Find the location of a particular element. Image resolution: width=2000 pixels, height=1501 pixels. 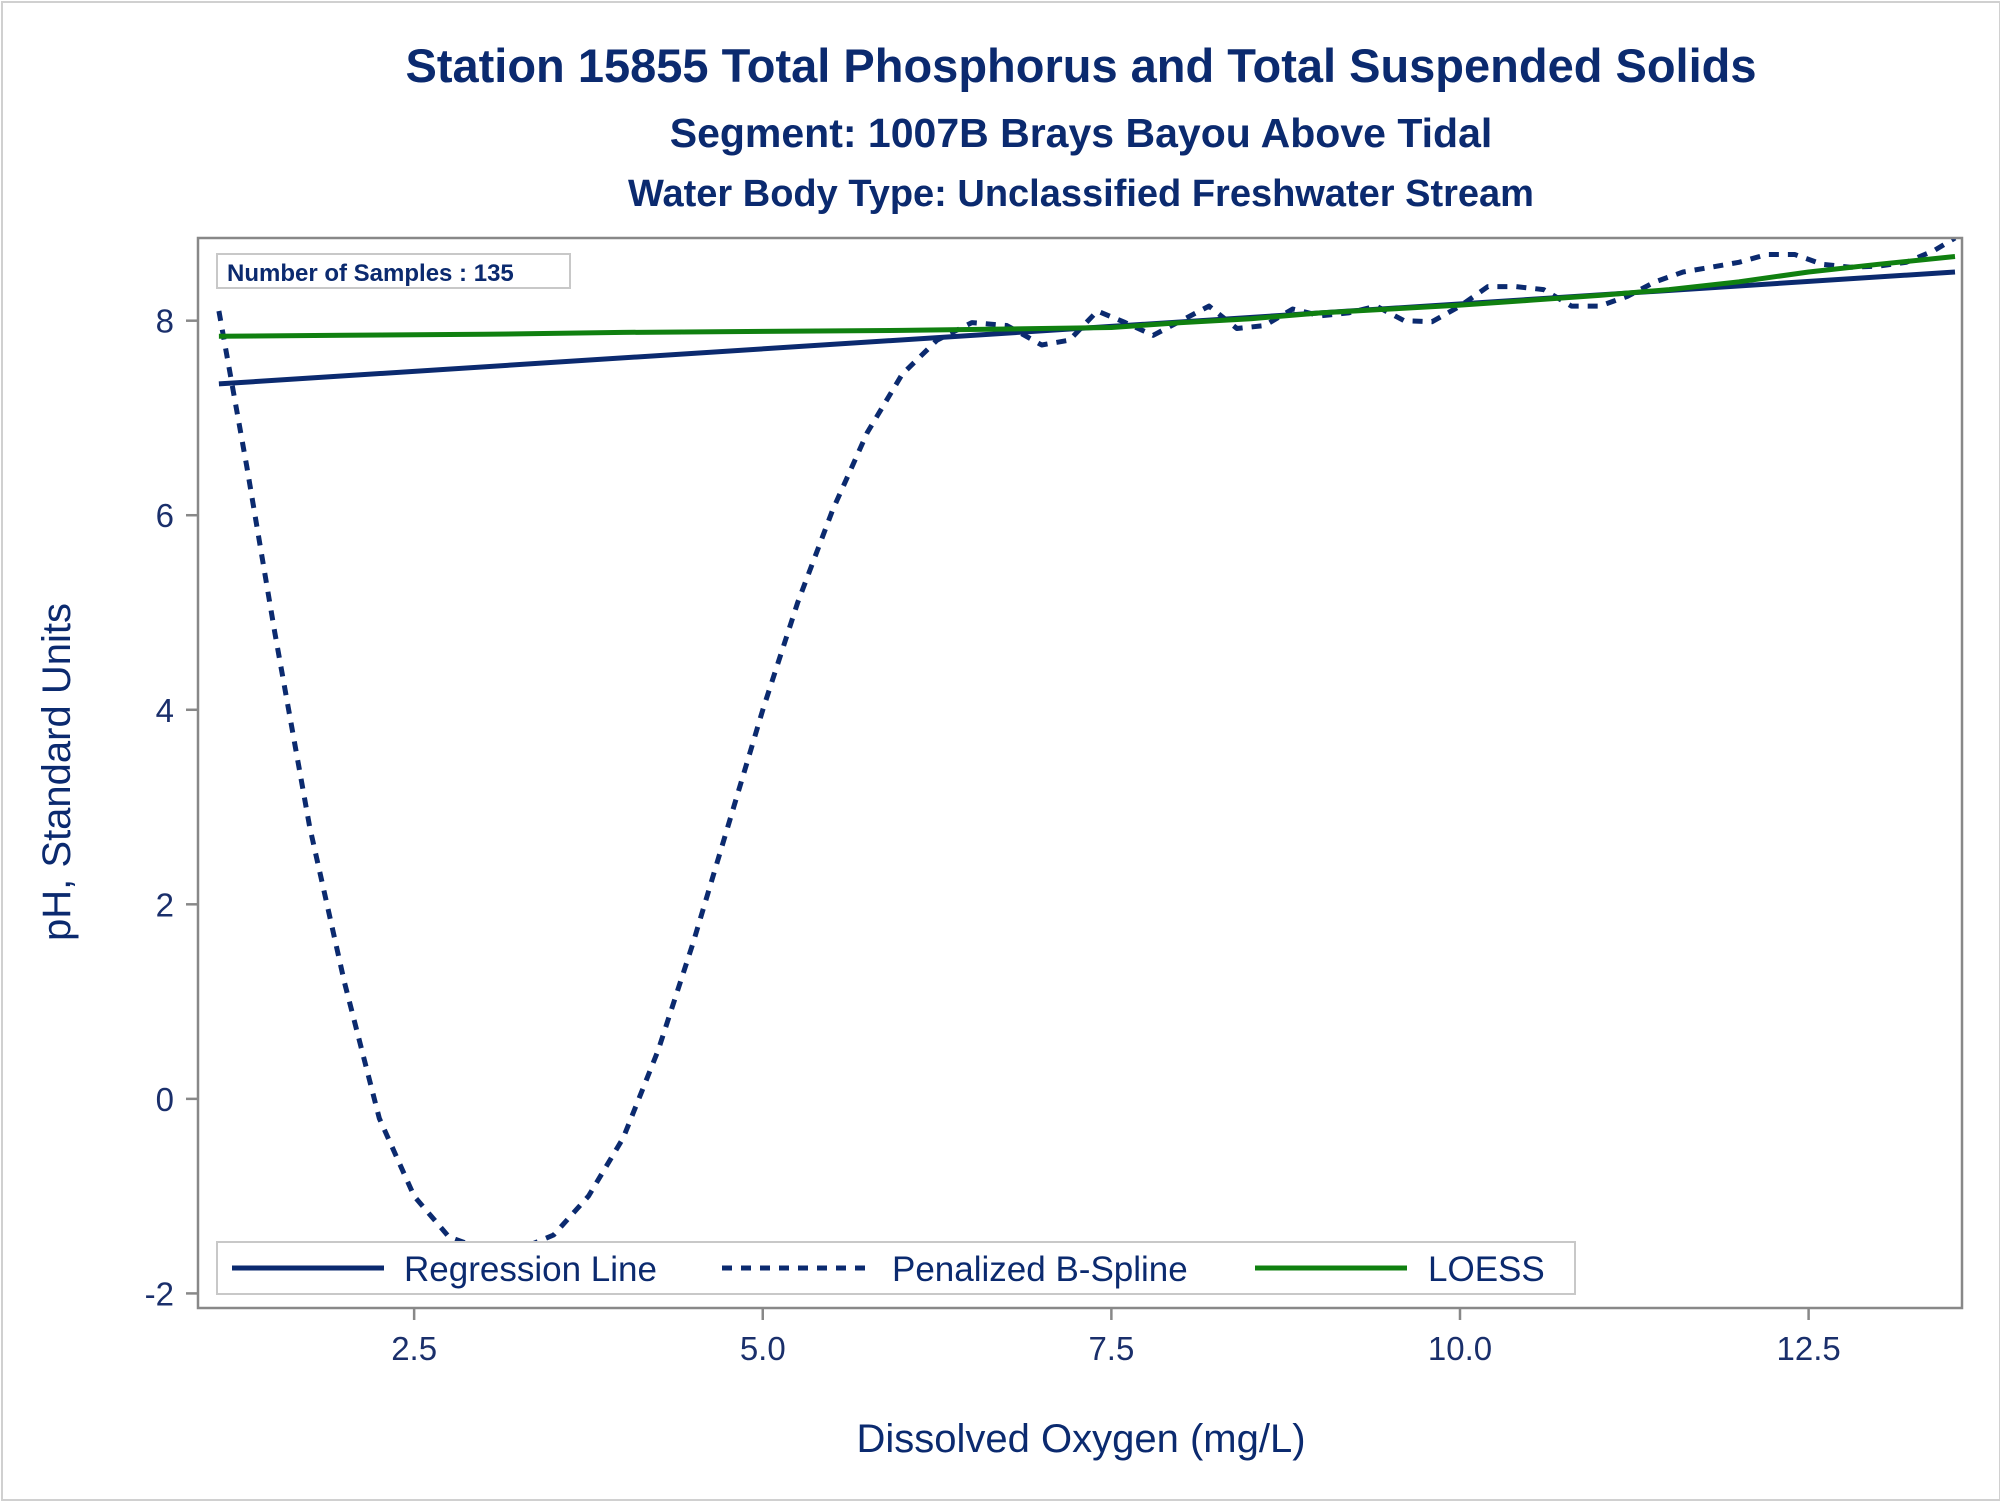

y-tick-label: 8 is located at coordinates (165, 321).